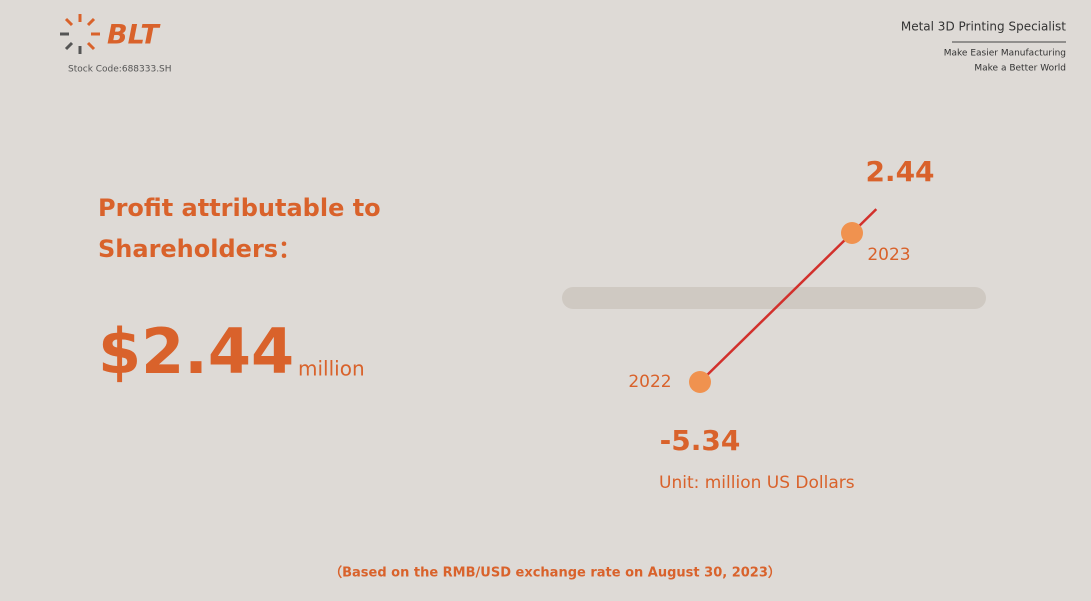 The image size is (1091, 601). I want to click on slogan-line: Make Easier Manufacturing, so click(1005, 54).